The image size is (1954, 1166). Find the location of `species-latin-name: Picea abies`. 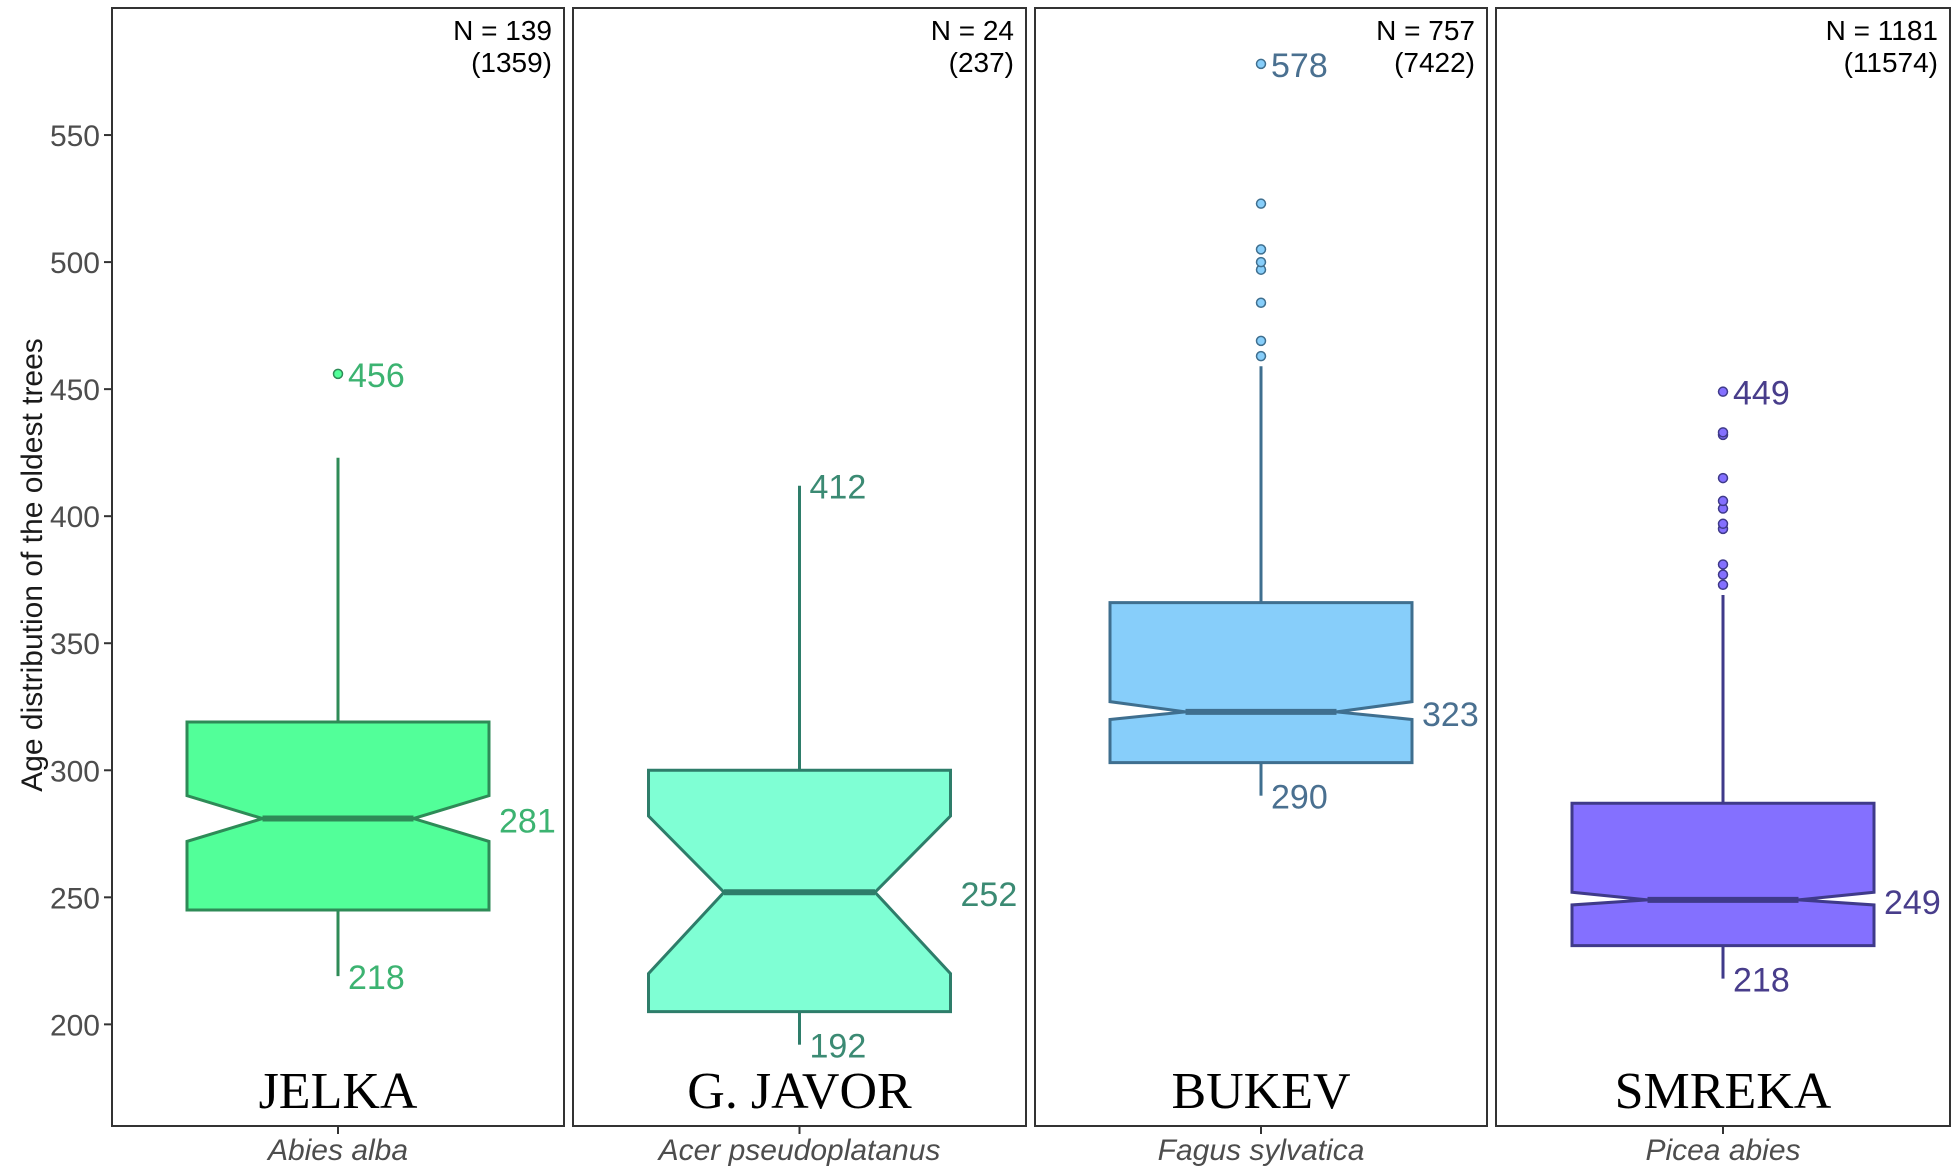

species-latin-name: Picea abies is located at coordinates (1722, 1150).